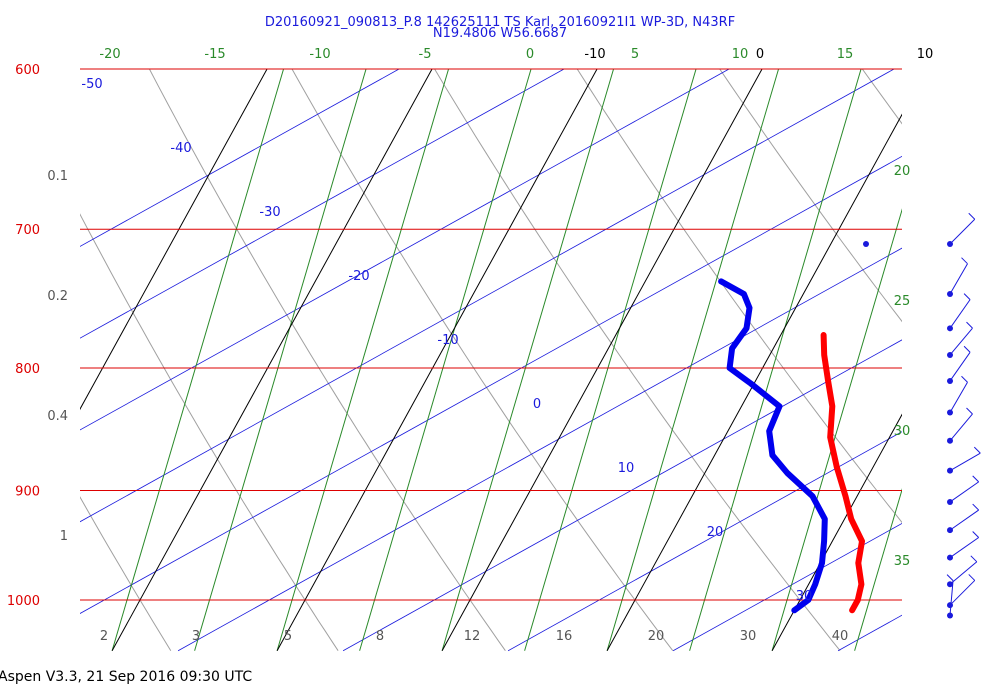 Image resolution: width=1000 pixels, height=700 pixels. I want to click on mixing-ratio-label: 0.2, so click(57, 296).